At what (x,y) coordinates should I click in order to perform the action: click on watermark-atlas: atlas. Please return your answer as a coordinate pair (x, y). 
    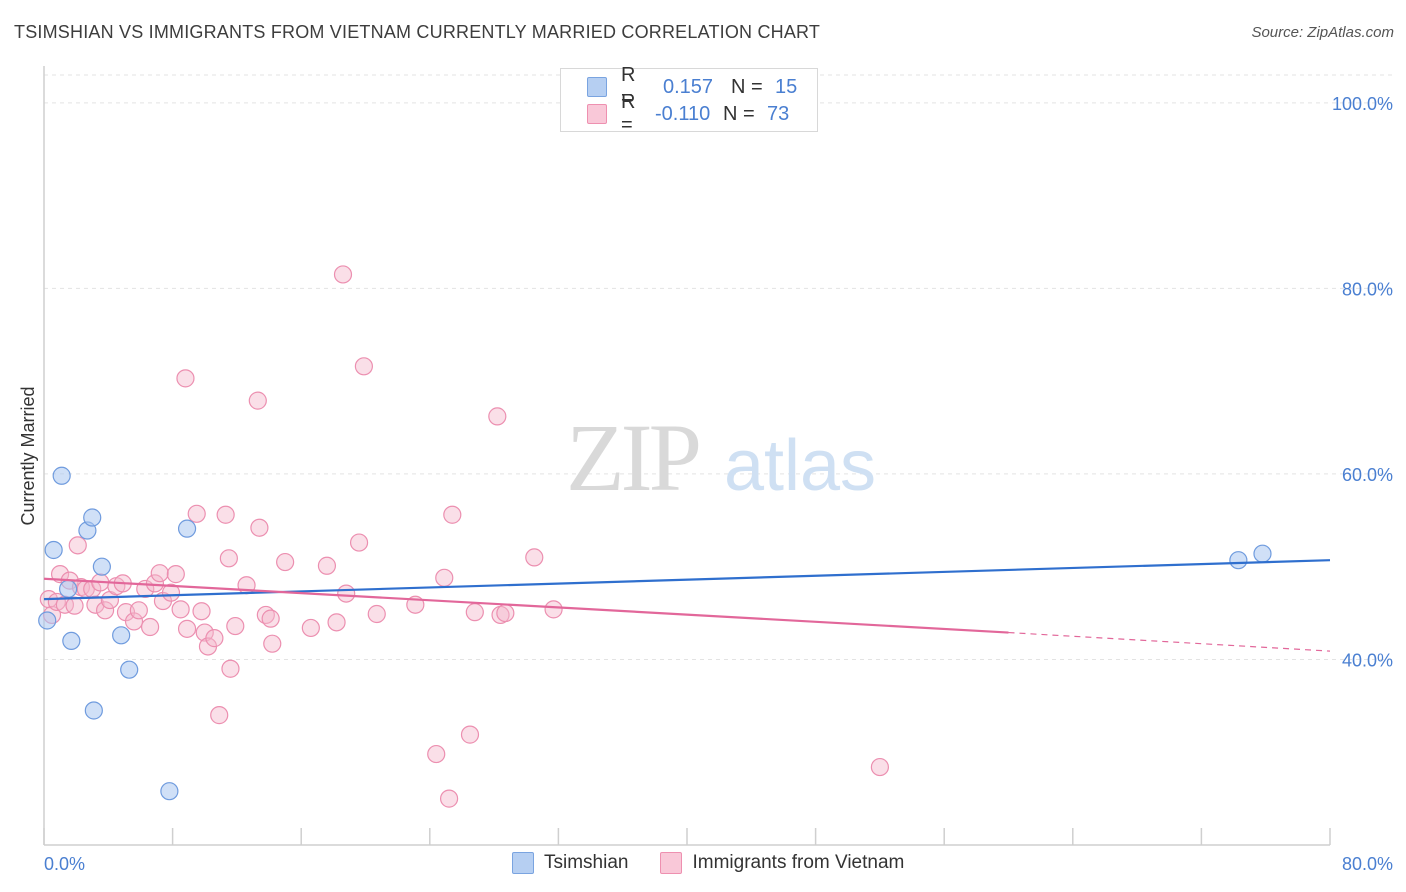
    Looking at the image, I should click on (800, 466).